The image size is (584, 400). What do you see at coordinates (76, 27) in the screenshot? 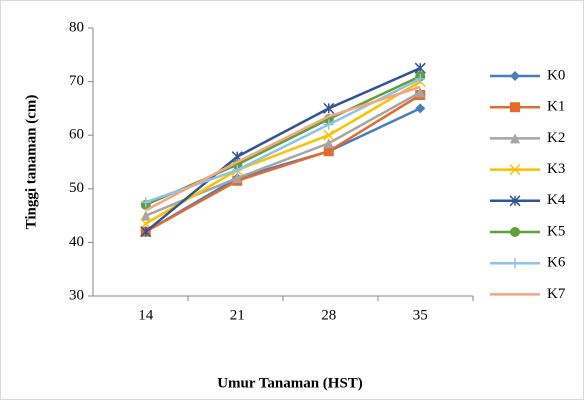
I see `y-tick-label: 80` at bounding box center [76, 27].